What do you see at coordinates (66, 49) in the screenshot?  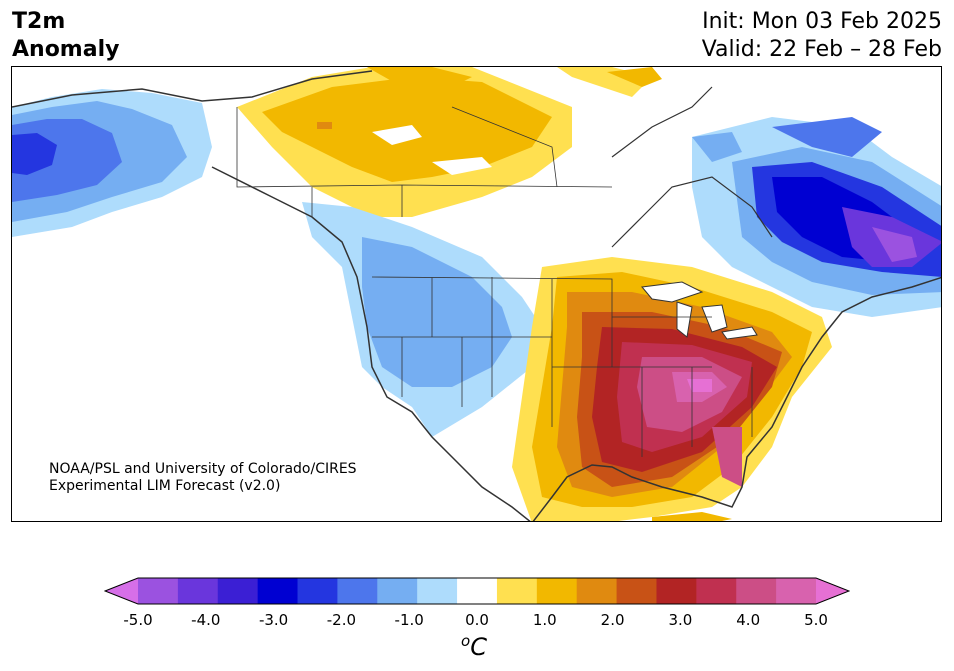 I see `anomaly-label: Anomaly` at bounding box center [66, 49].